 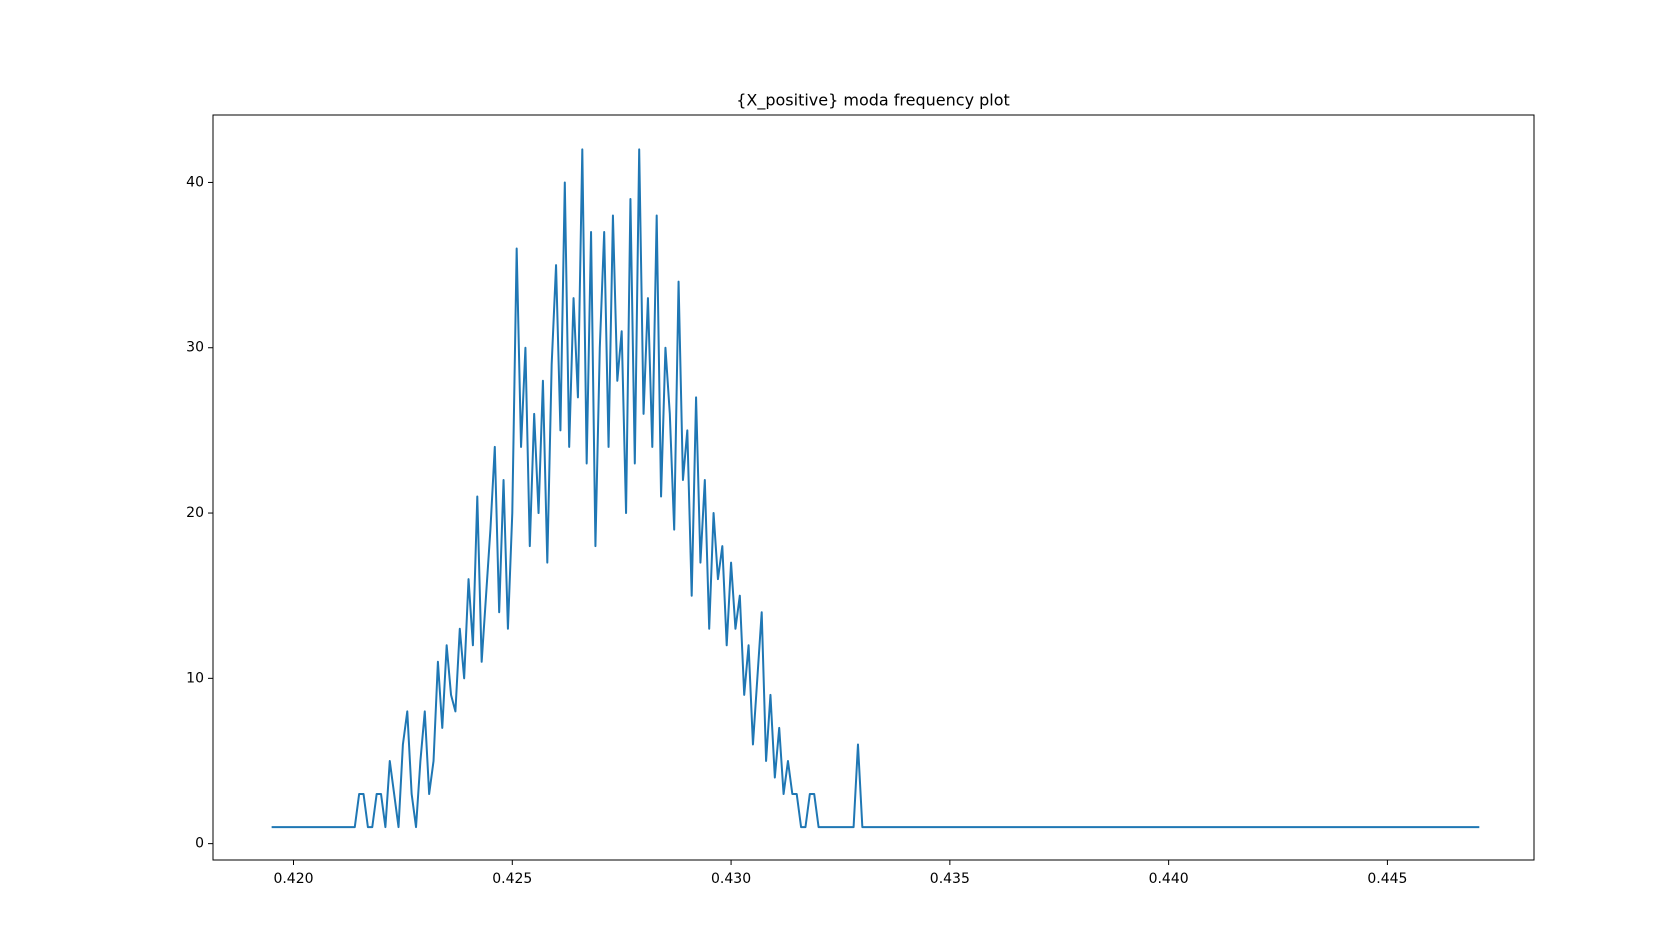 What do you see at coordinates (1387, 879) in the screenshot?
I see `x-tick-label: 0.445` at bounding box center [1387, 879].